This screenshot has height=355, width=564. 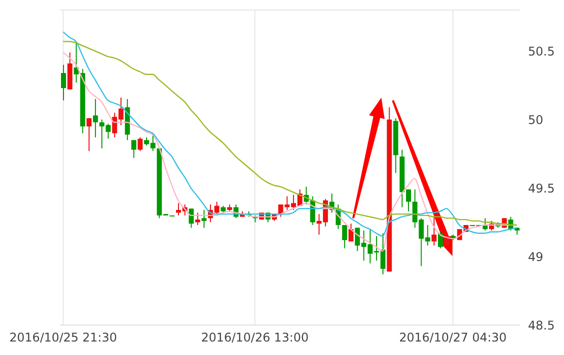 I want to click on y-tick-label: 48.5, so click(x=541, y=325).